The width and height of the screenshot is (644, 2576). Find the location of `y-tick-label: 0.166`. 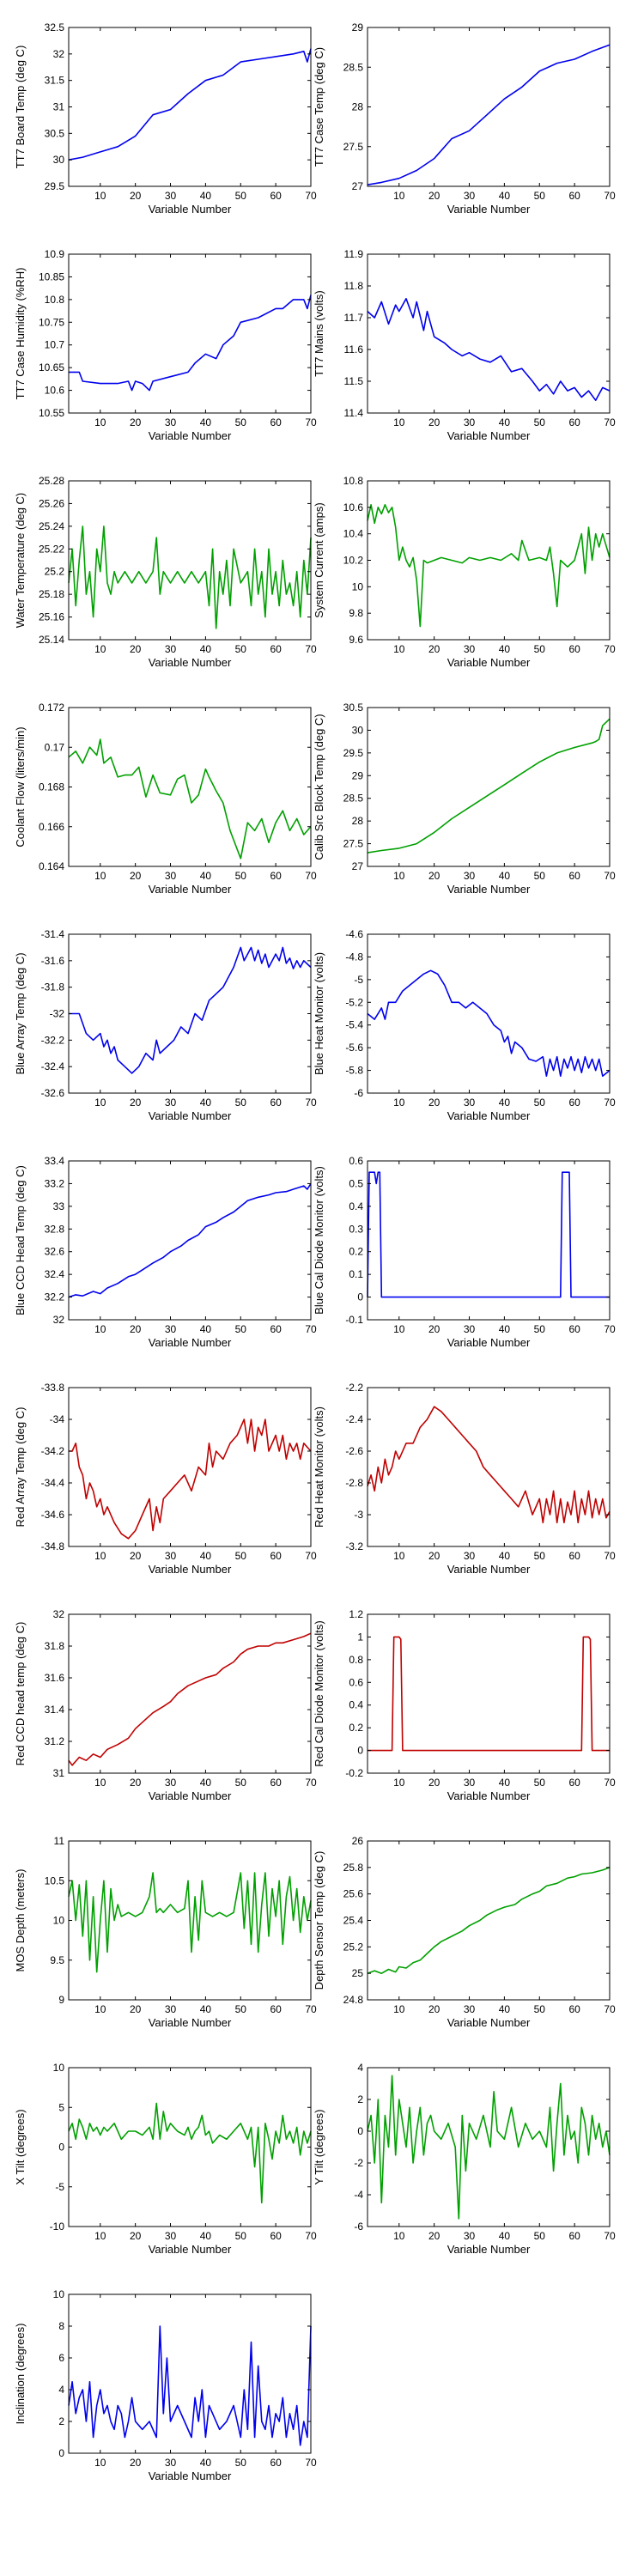

y-tick-label: 0.166 is located at coordinates (52, 827).